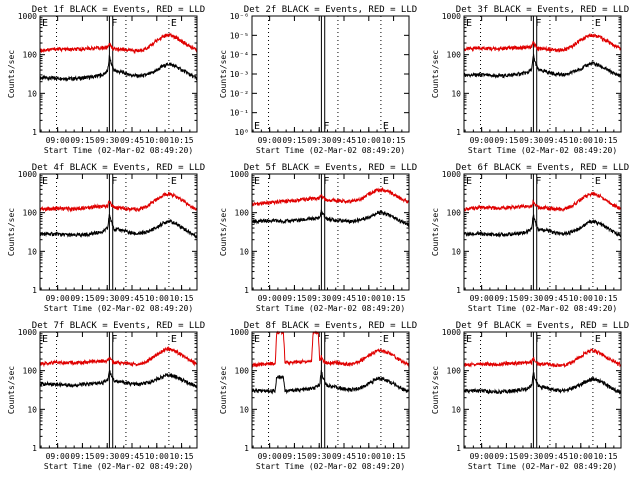 The height and width of the screenshot is (480, 640). I want to click on panel-title: Det 6f BLACK = Events, RED = LLD, so click(542, 168).